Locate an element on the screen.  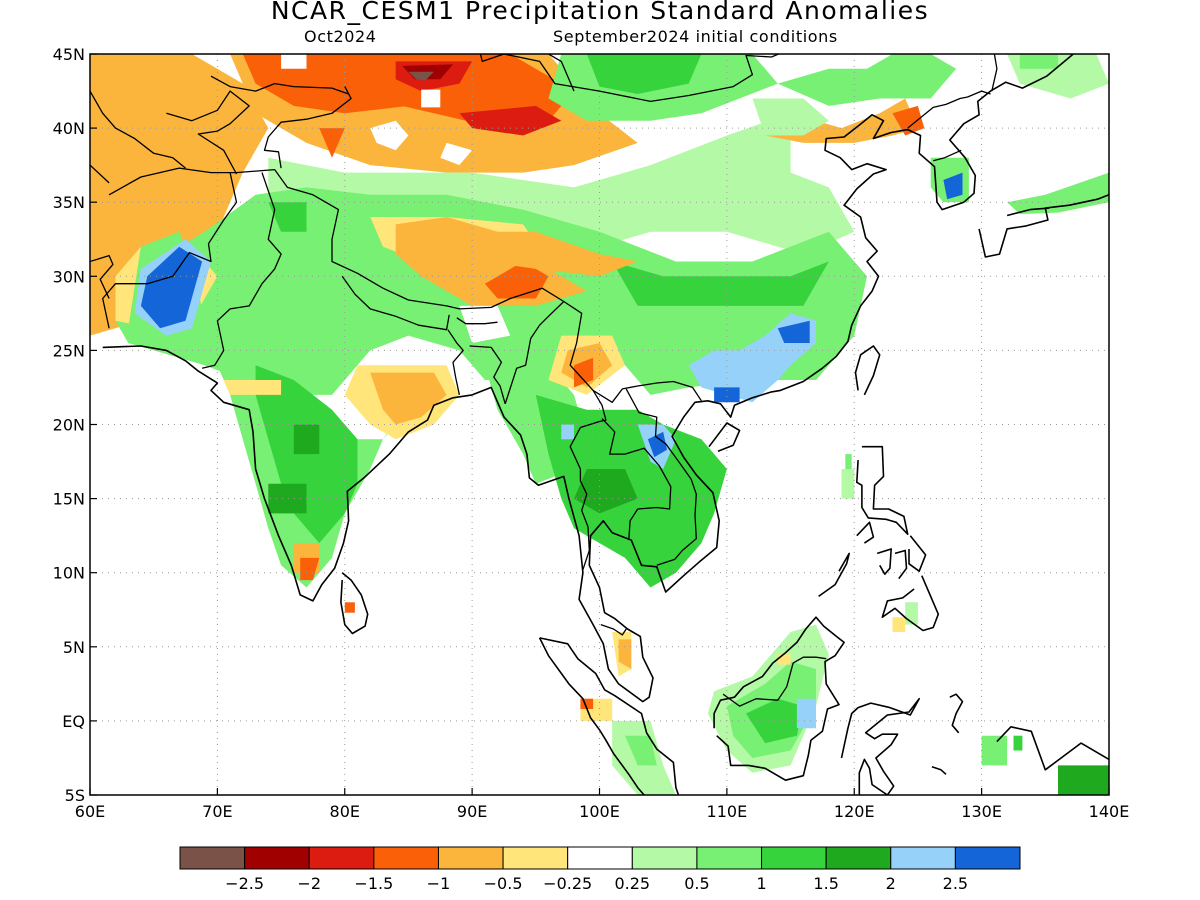
x-tick-label: 120E is located at coordinates (854, 811).